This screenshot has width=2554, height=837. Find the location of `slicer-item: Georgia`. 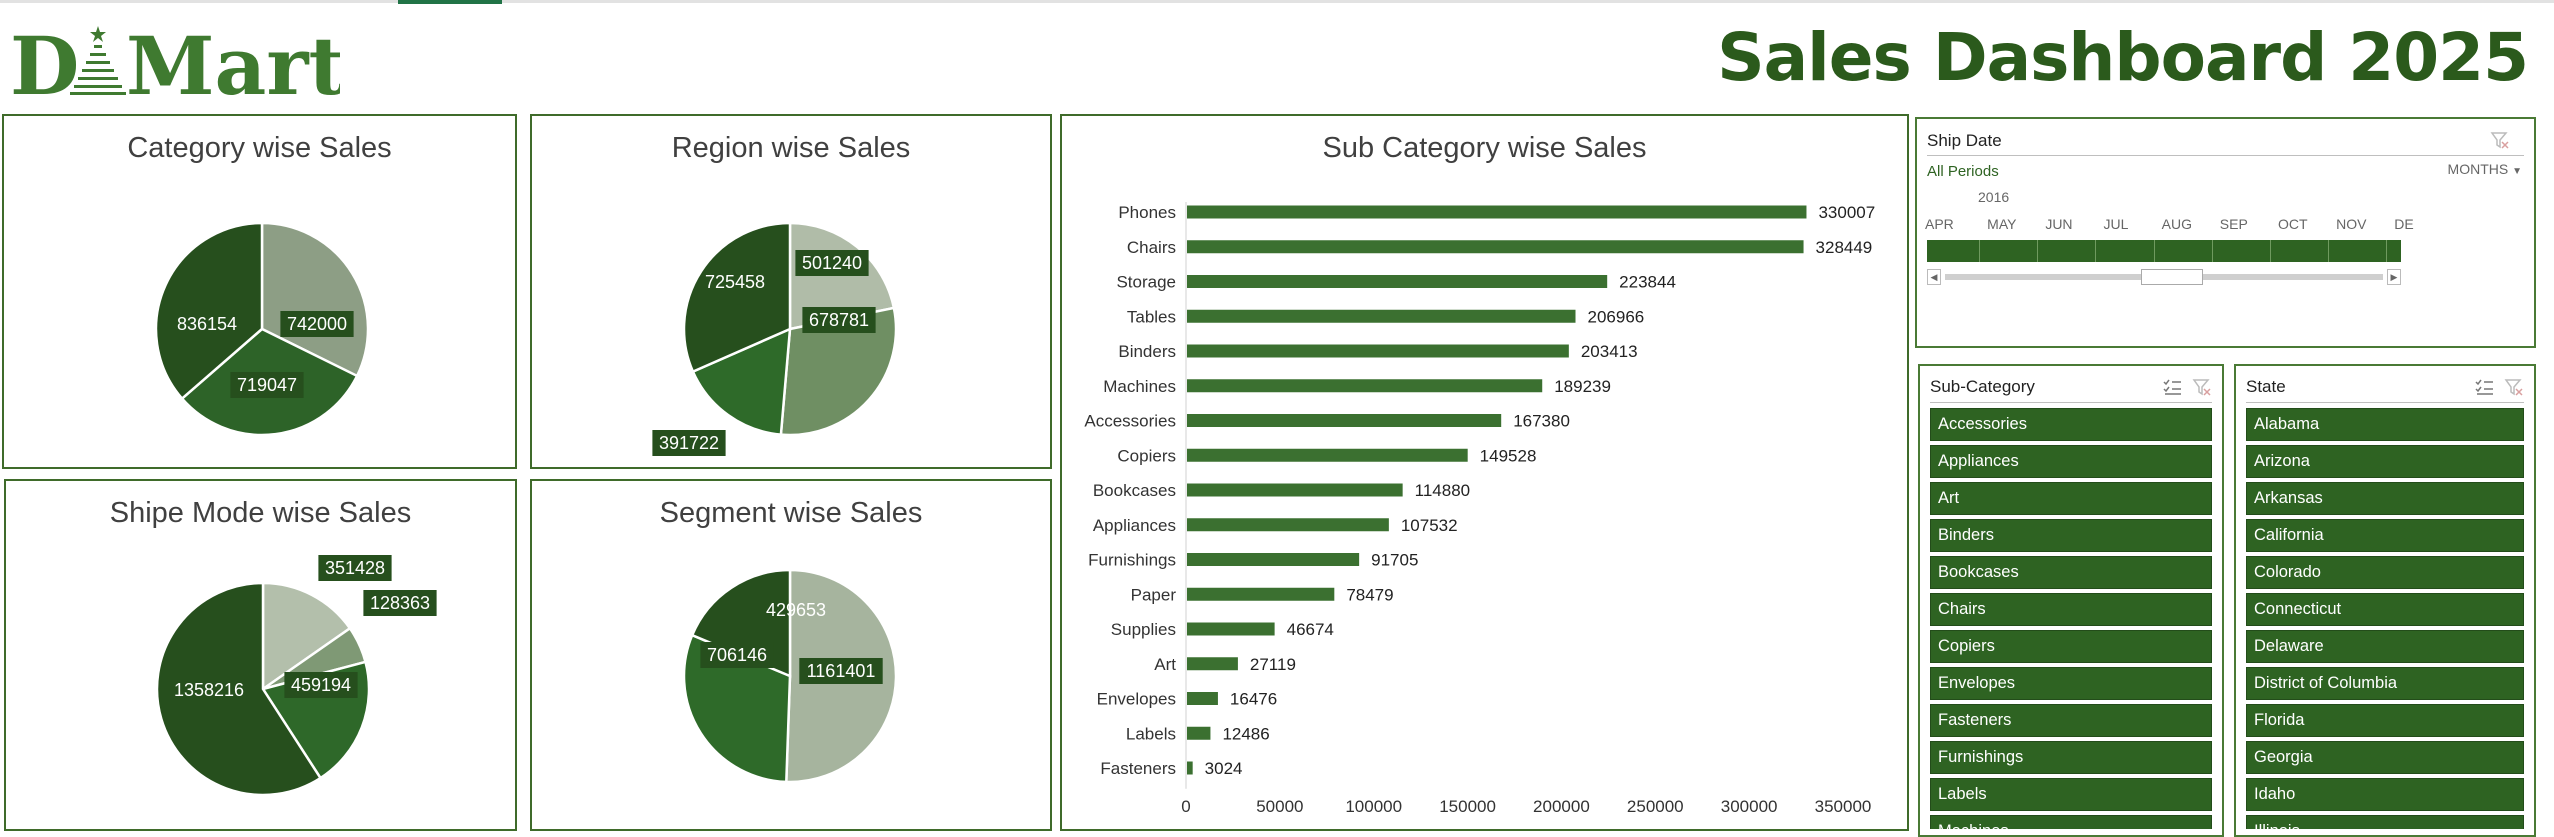

slicer-item: Georgia is located at coordinates (2385, 757).